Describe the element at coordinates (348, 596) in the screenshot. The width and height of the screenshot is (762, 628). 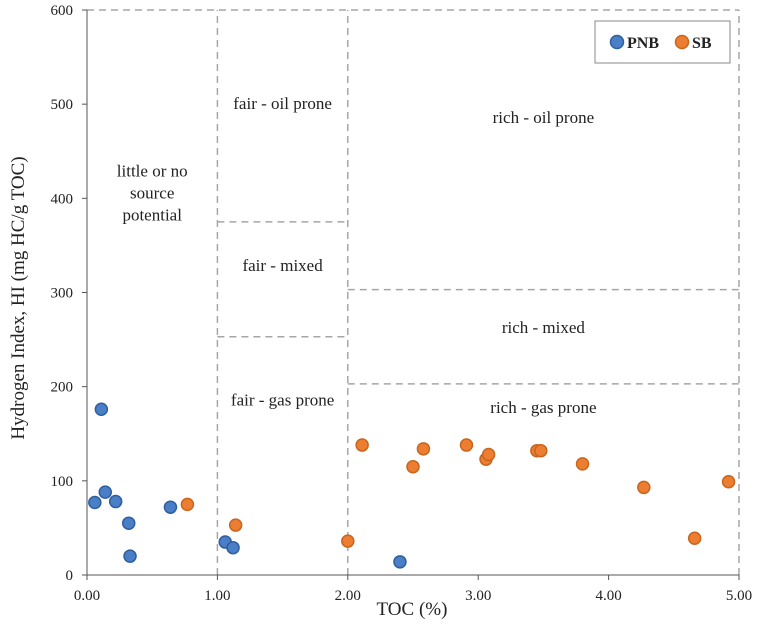
I see `x-tick-label: 2.00` at that location.